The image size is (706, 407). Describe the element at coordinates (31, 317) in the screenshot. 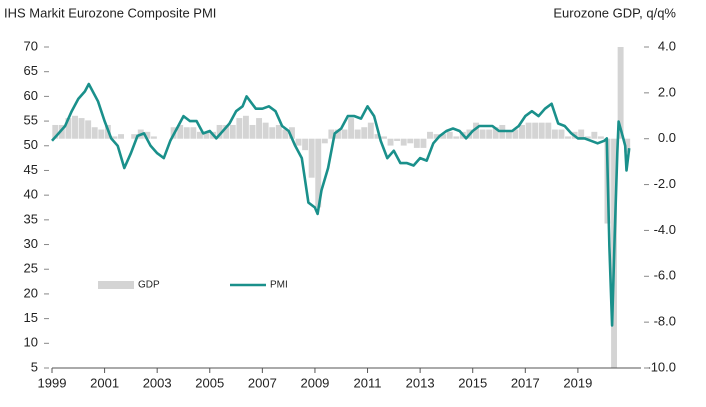

I see `y-tick-label: 15` at that location.